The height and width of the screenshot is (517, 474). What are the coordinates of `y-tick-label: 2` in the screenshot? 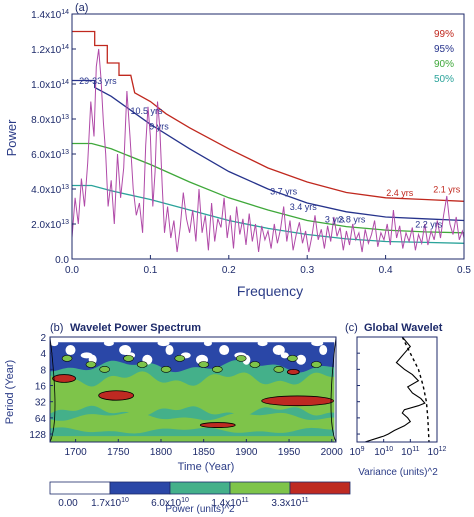 It's located at (43, 338).